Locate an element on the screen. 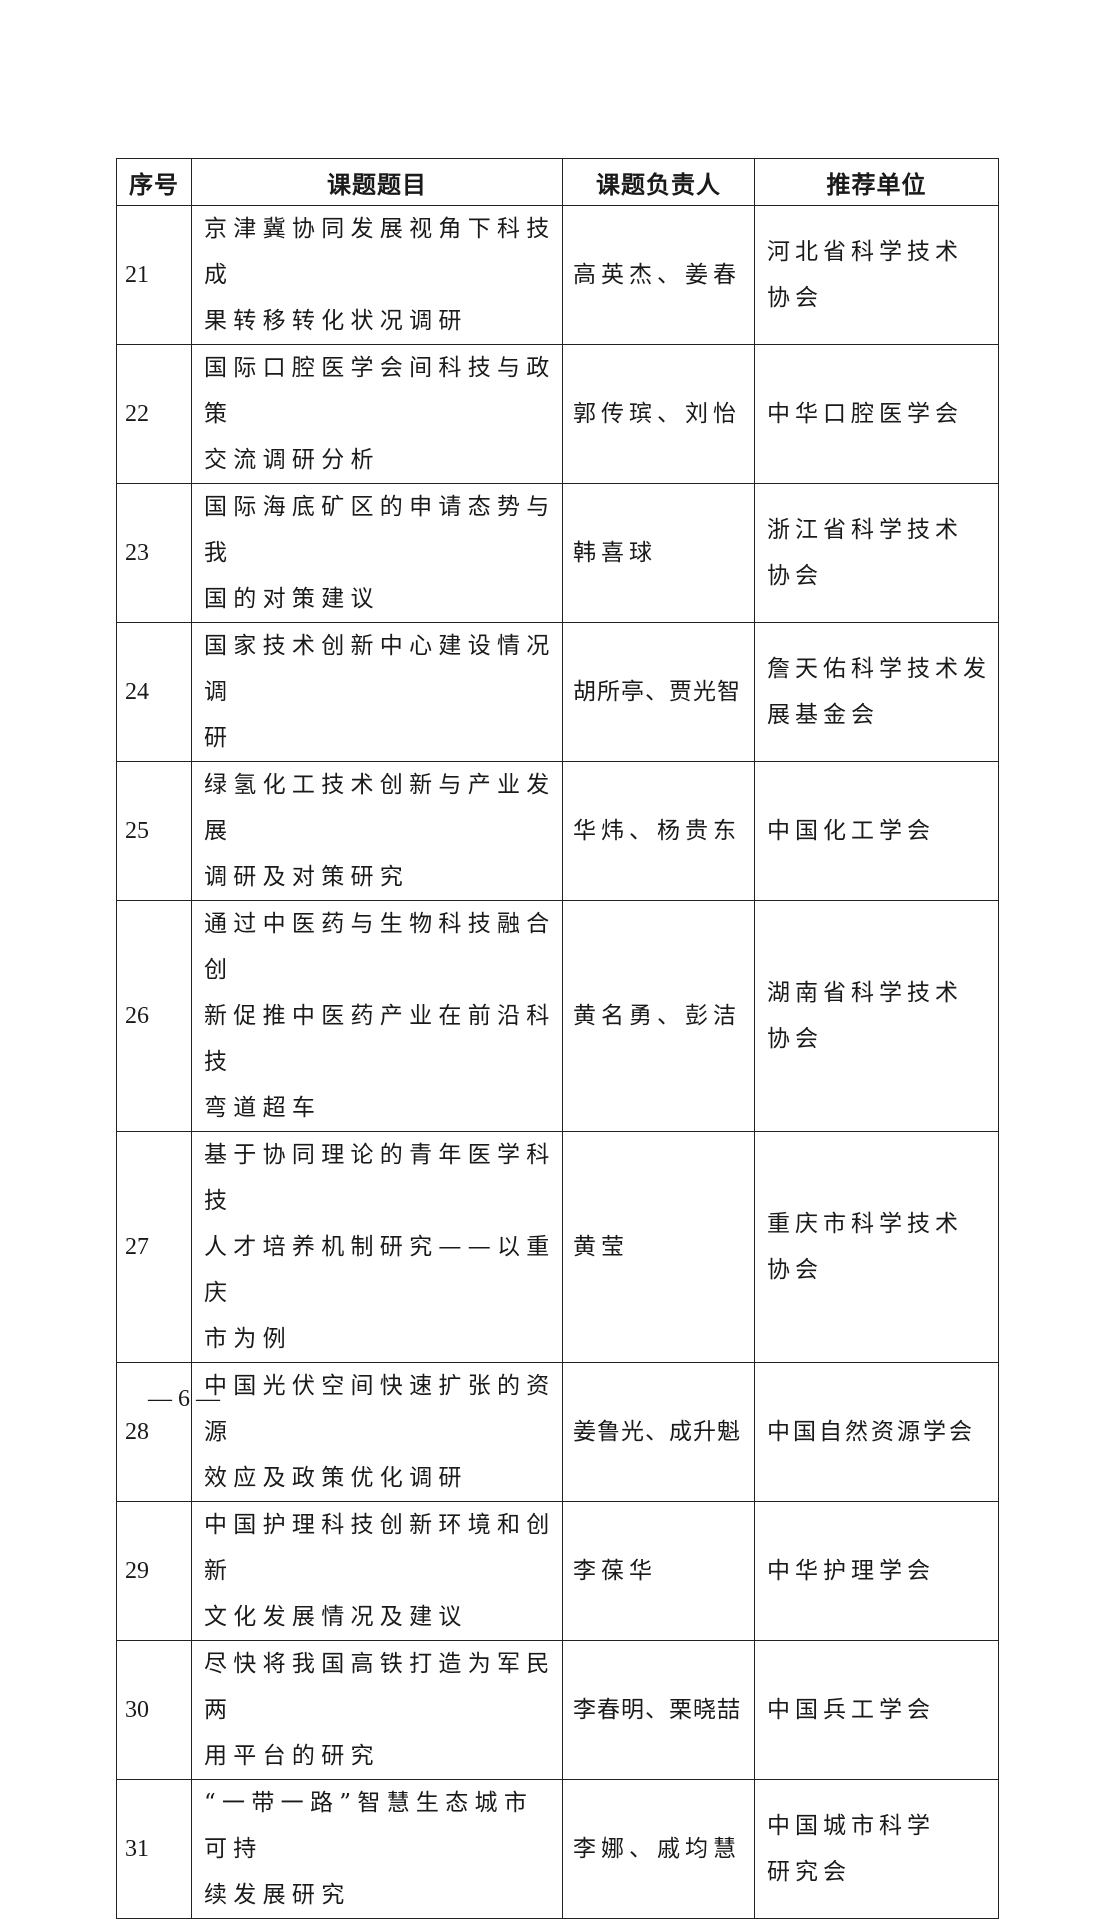 The height and width of the screenshot is (1919, 1103). row-number: 21 is located at coordinates (154, 275).